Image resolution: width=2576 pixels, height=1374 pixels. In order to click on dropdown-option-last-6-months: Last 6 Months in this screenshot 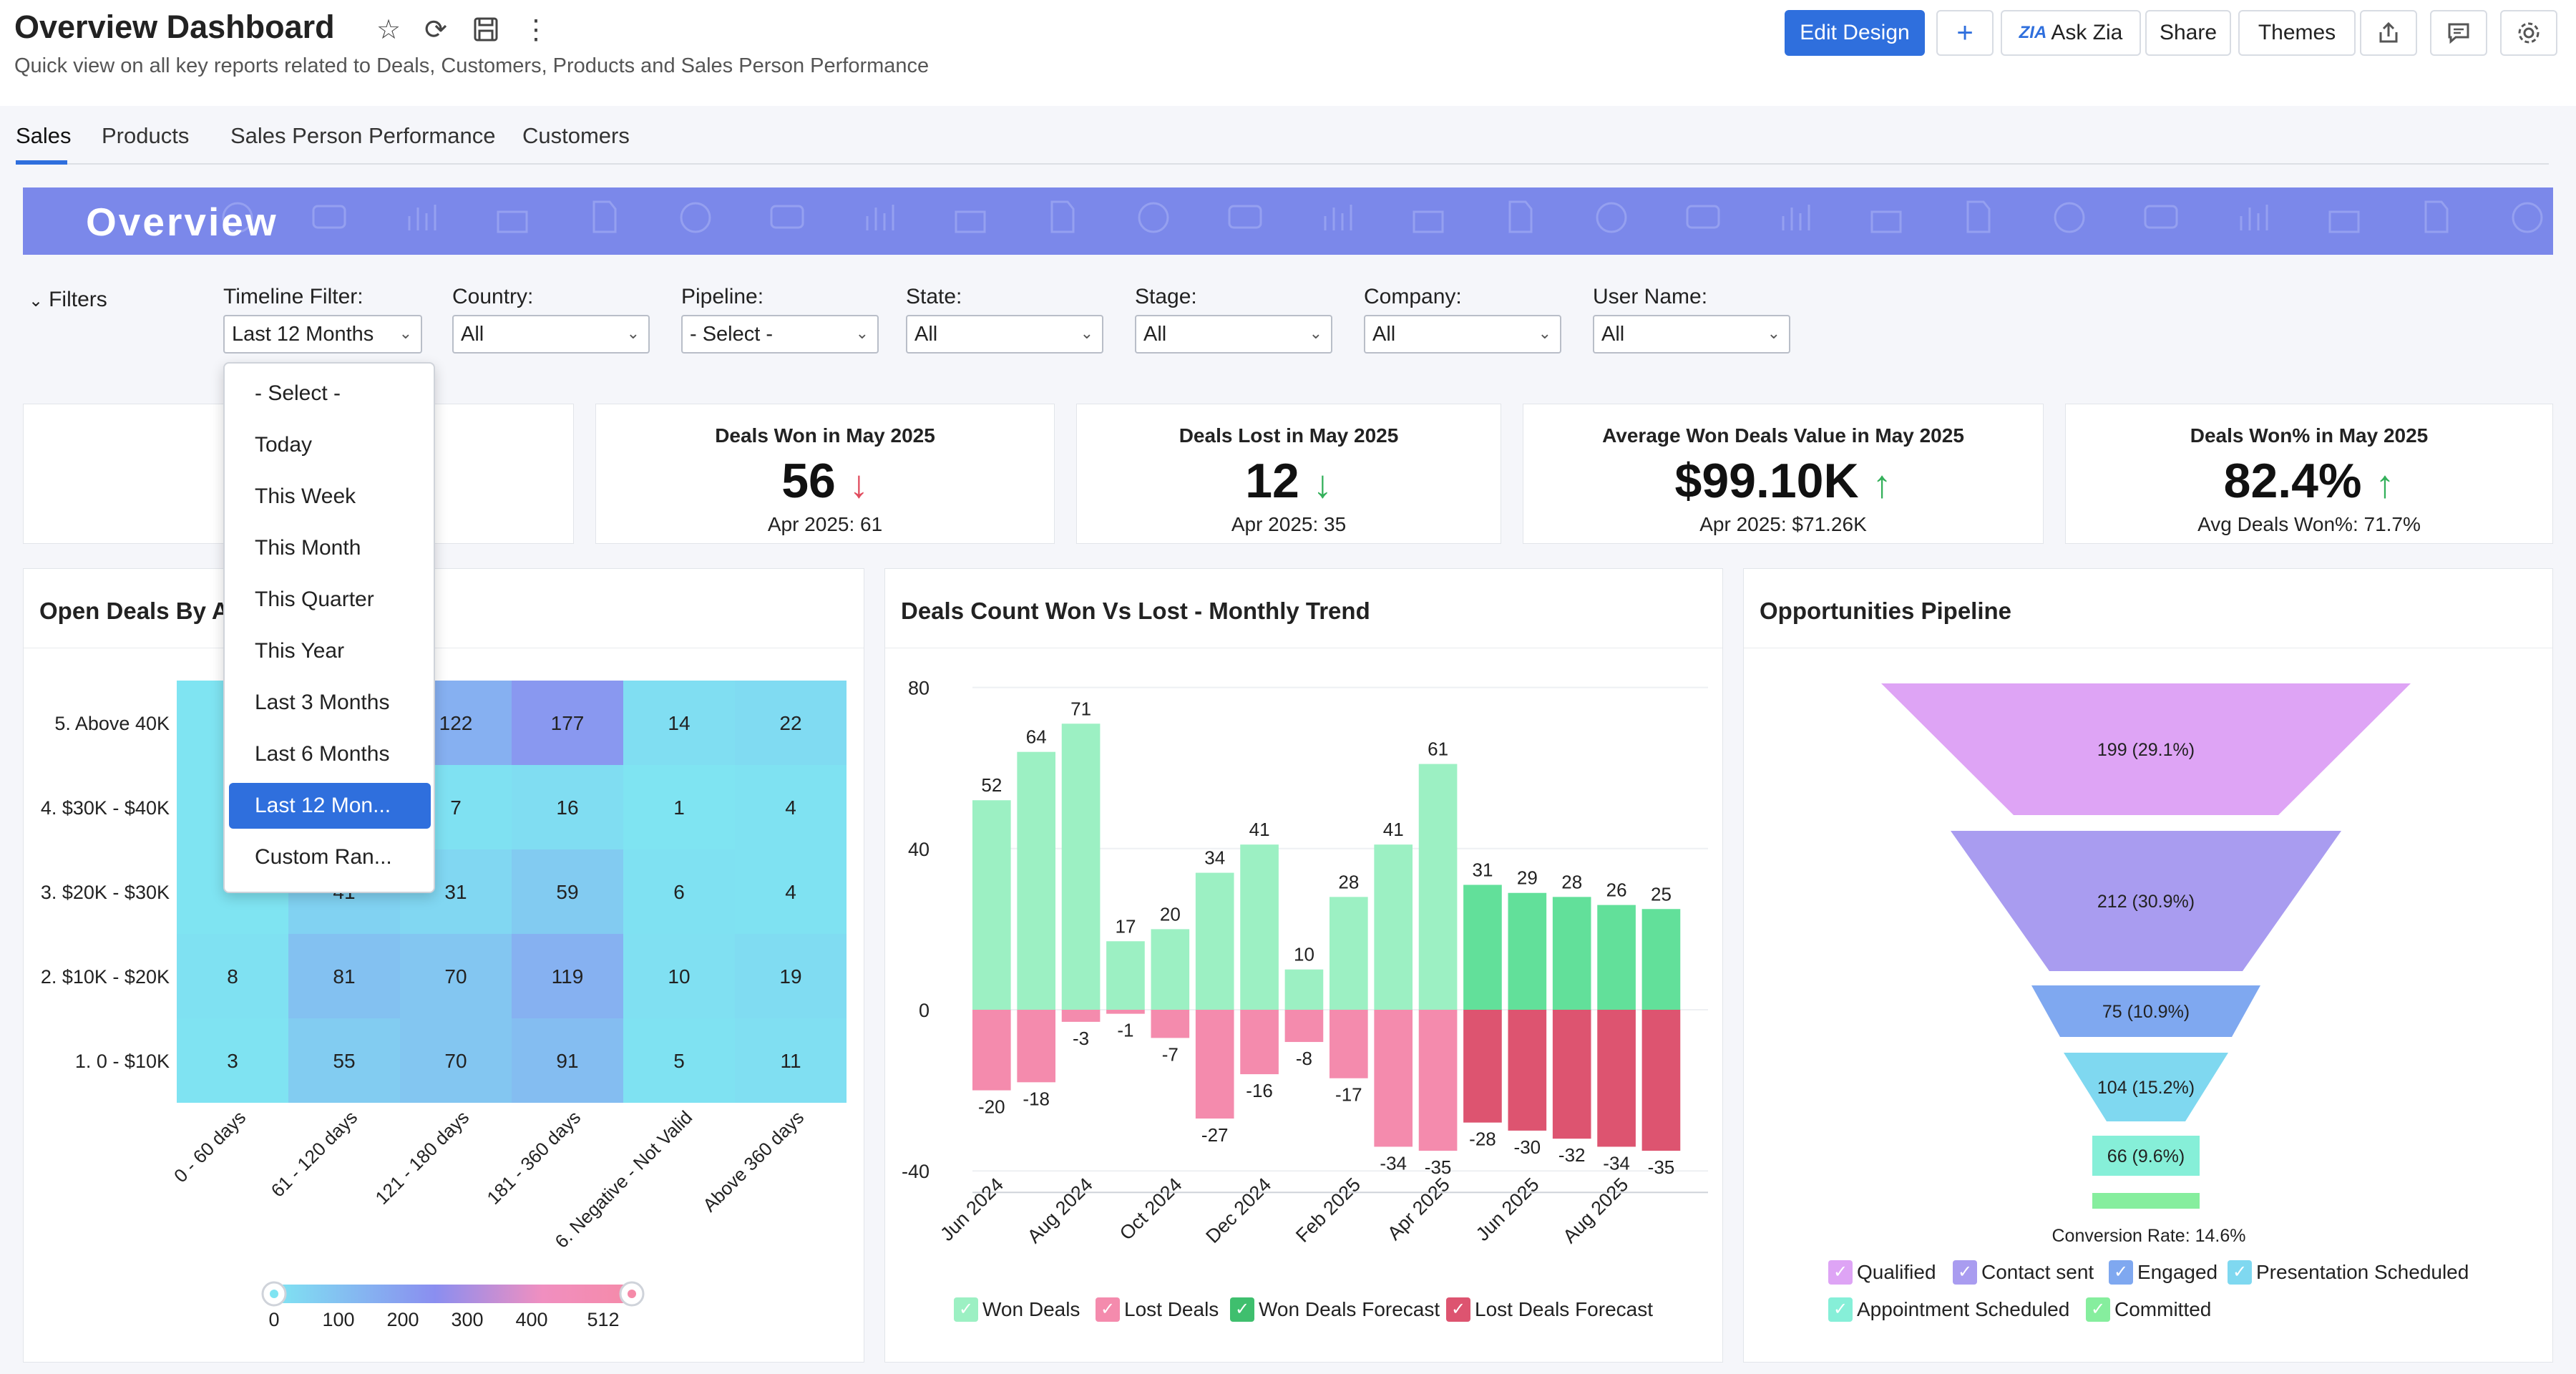, I will do `click(322, 754)`.